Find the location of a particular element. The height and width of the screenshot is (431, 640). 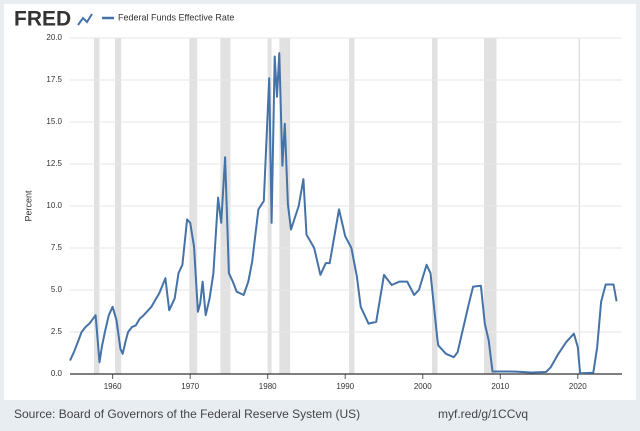

x-tick-label: 2020 is located at coordinates (578, 386).